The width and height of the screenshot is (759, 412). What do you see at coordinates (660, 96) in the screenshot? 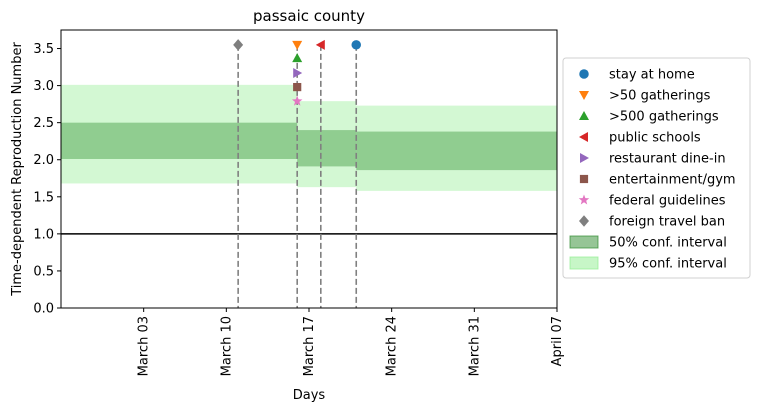
I see `legend-label: >50 gatherings` at bounding box center [660, 96].